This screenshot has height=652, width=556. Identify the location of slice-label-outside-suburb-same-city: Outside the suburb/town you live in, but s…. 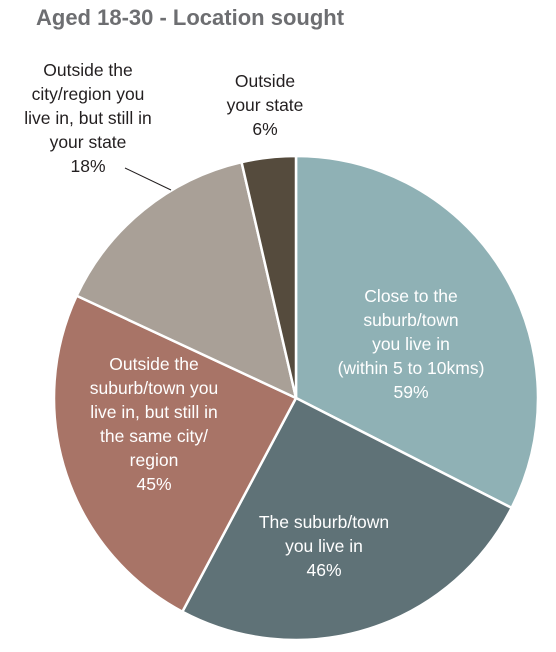
(154, 424).